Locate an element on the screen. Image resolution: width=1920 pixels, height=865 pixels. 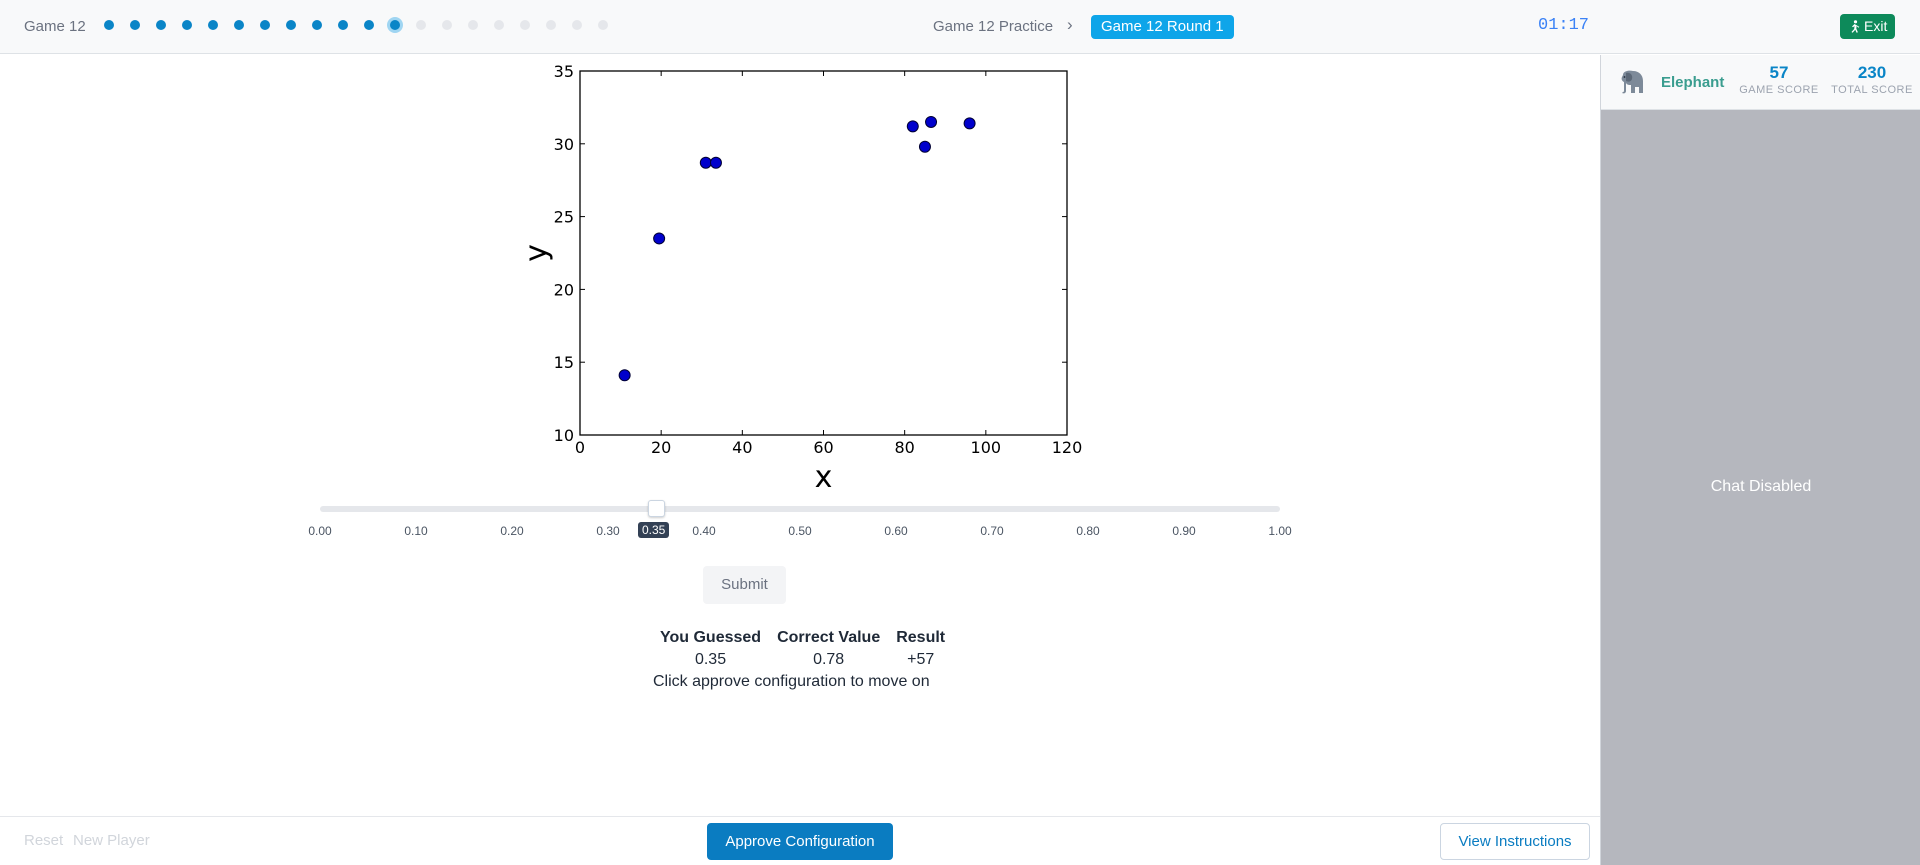
plot-frame is located at coordinates (823, 253).